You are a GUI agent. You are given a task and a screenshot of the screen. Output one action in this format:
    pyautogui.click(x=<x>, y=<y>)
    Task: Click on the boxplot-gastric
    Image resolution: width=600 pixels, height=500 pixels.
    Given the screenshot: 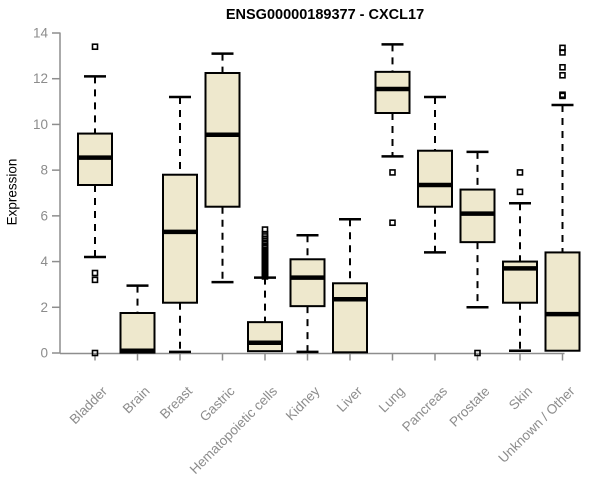 What is the action you would take?
    pyautogui.click(x=222, y=168)
    